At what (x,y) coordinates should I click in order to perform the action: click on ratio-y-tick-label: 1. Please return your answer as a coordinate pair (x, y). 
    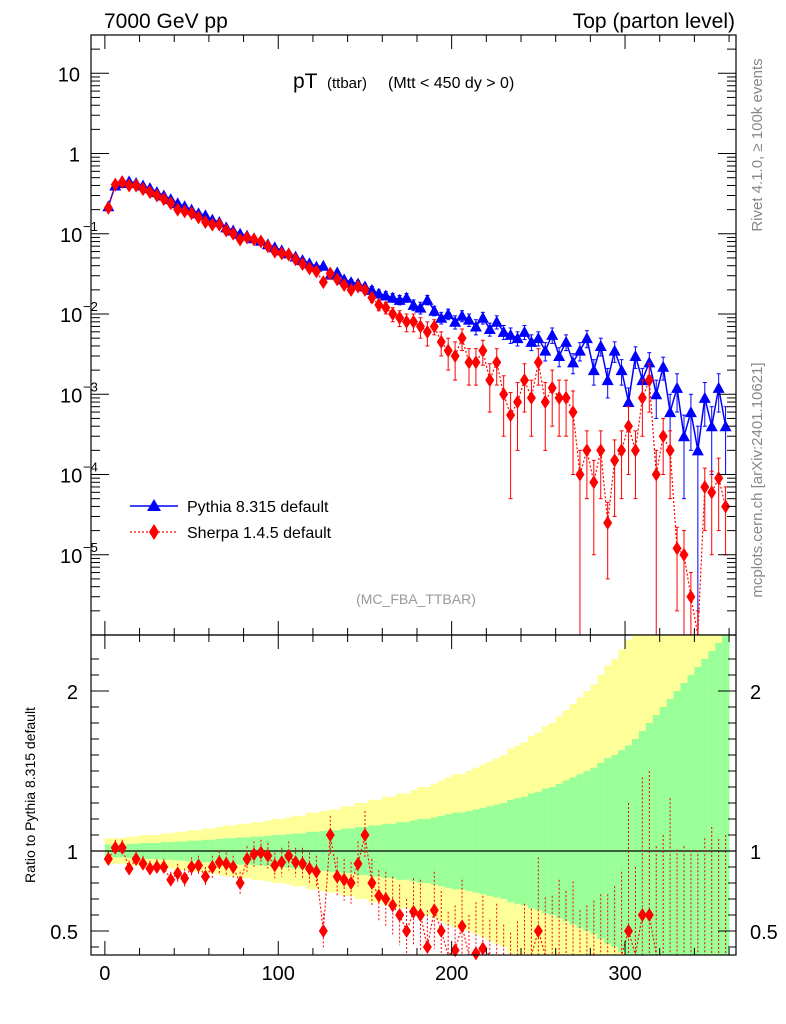
    Looking at the image, I should click on (72, 853).